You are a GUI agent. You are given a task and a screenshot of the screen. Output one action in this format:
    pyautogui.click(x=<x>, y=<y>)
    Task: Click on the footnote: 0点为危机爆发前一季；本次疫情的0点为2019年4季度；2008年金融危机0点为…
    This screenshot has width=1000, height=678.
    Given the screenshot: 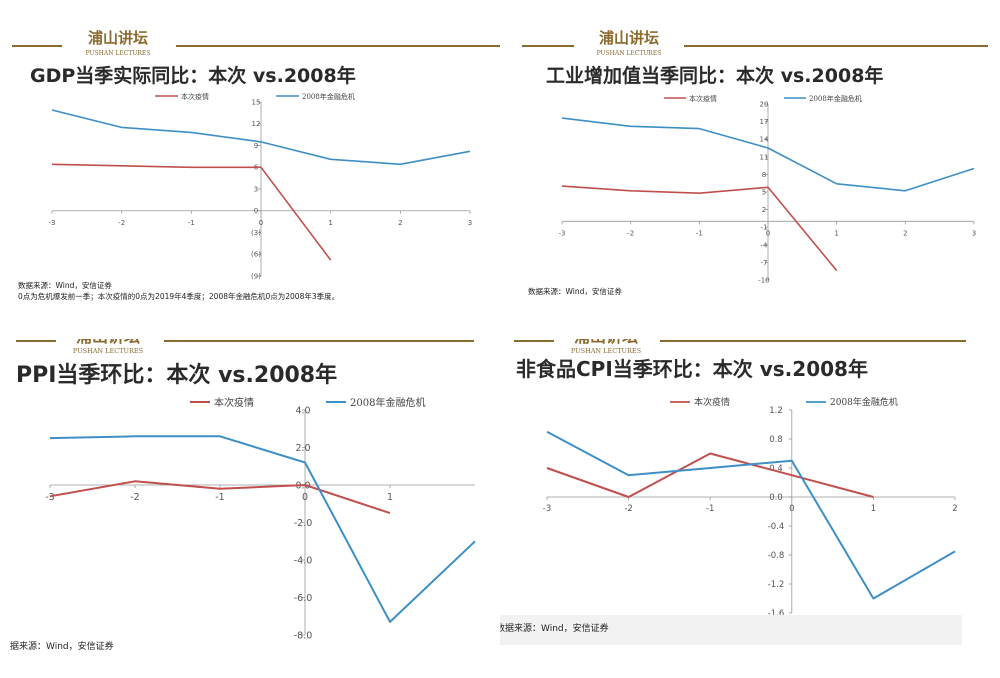 What is the action you would take?
    pyautogui.click(x=178, y=296)
    